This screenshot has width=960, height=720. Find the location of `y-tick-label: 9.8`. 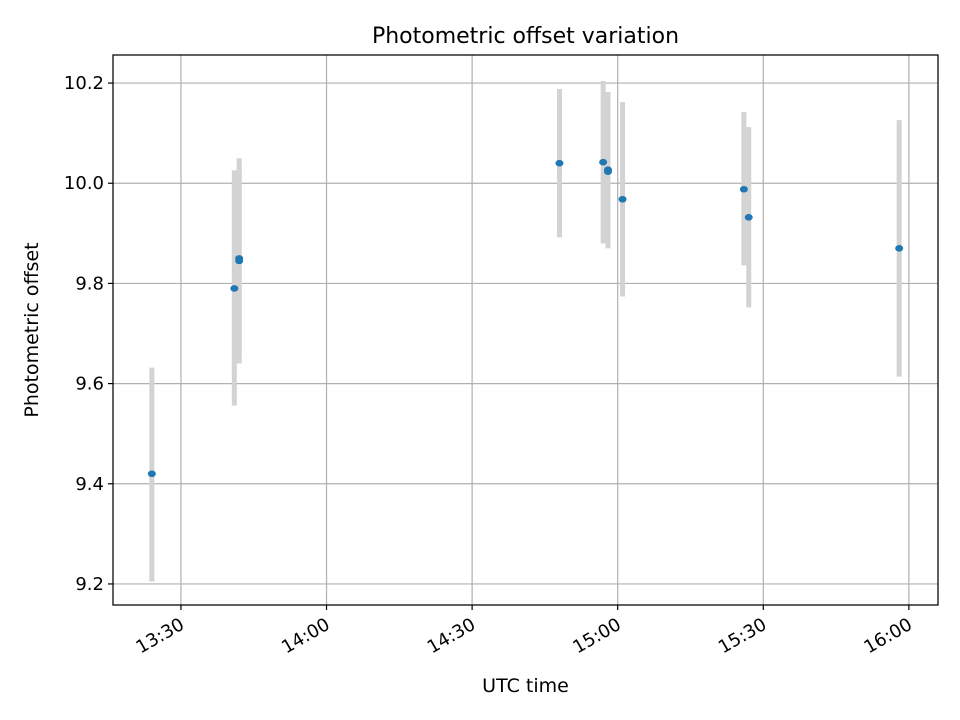

y-tick-label: 9.8 is located at coordinates (89, 283).